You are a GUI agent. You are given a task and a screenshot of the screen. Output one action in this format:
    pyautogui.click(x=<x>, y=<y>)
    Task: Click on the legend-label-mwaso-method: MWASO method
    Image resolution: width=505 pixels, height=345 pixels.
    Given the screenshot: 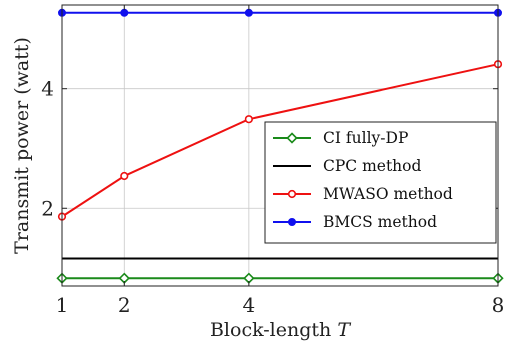 What is the action you would take?
    pyautogui.click(x=388, y=194)
    